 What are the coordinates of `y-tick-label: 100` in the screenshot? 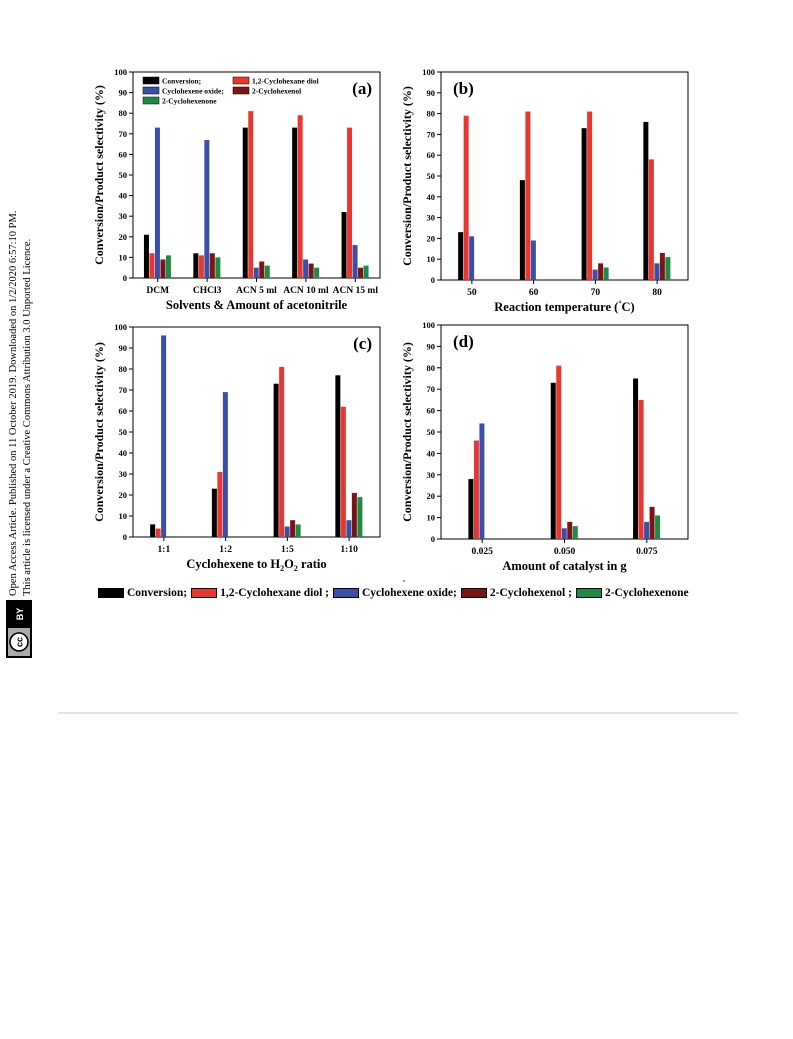 It's located at (120, 72).